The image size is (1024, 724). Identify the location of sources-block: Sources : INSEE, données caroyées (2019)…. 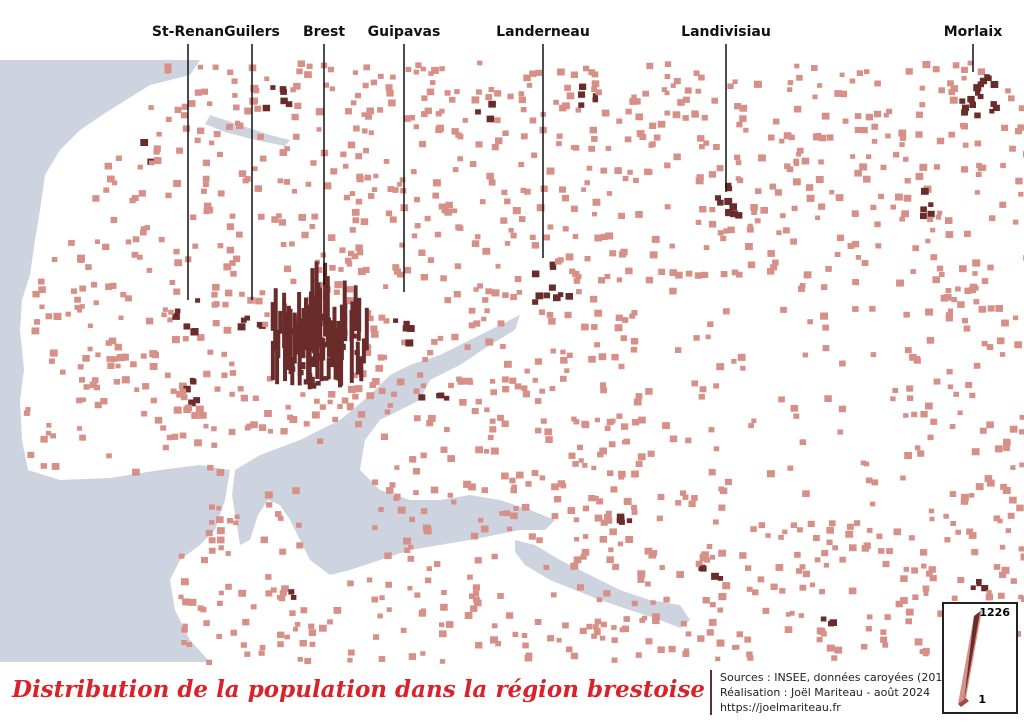
(832, 692).